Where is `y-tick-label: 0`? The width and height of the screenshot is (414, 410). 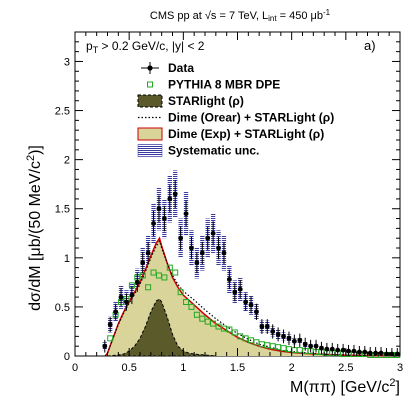 y-tick-label: 0 is located at coordinates (67, 357).